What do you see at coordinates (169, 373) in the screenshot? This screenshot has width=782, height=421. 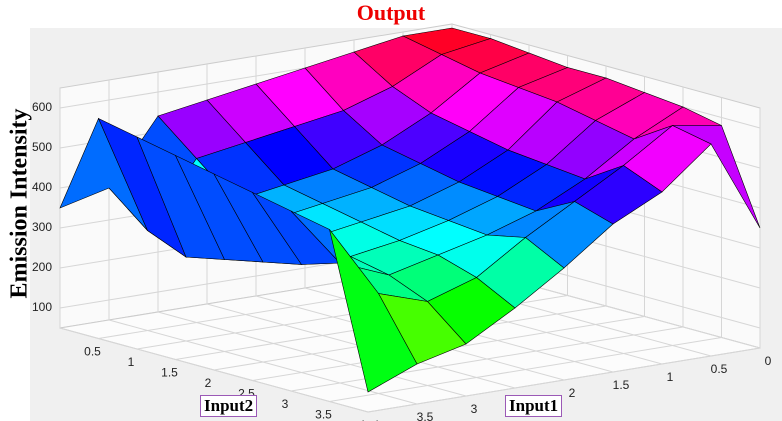 I see `y-tick-label: 1.5` at bounding box center [169, 373].